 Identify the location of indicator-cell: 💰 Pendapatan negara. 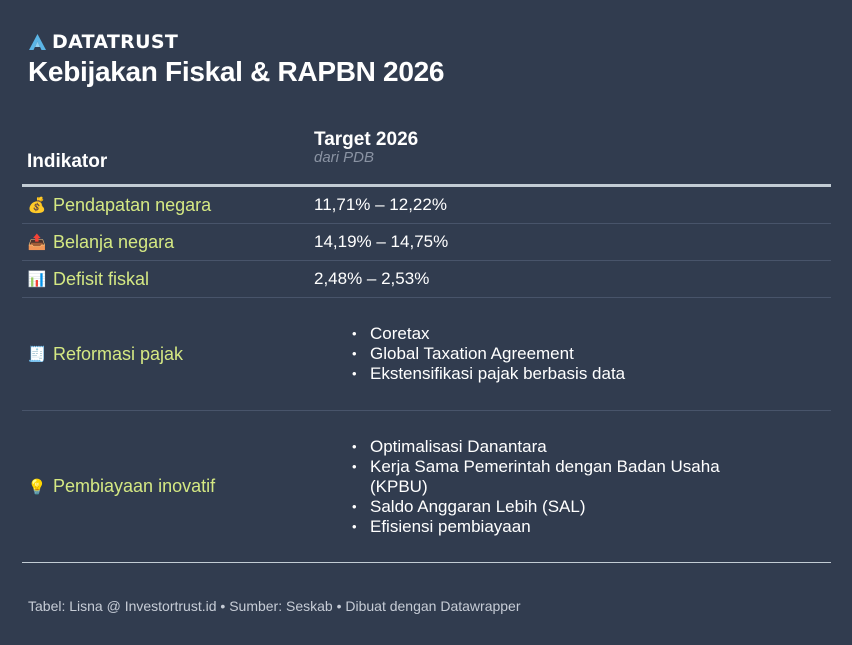
(119, 205).